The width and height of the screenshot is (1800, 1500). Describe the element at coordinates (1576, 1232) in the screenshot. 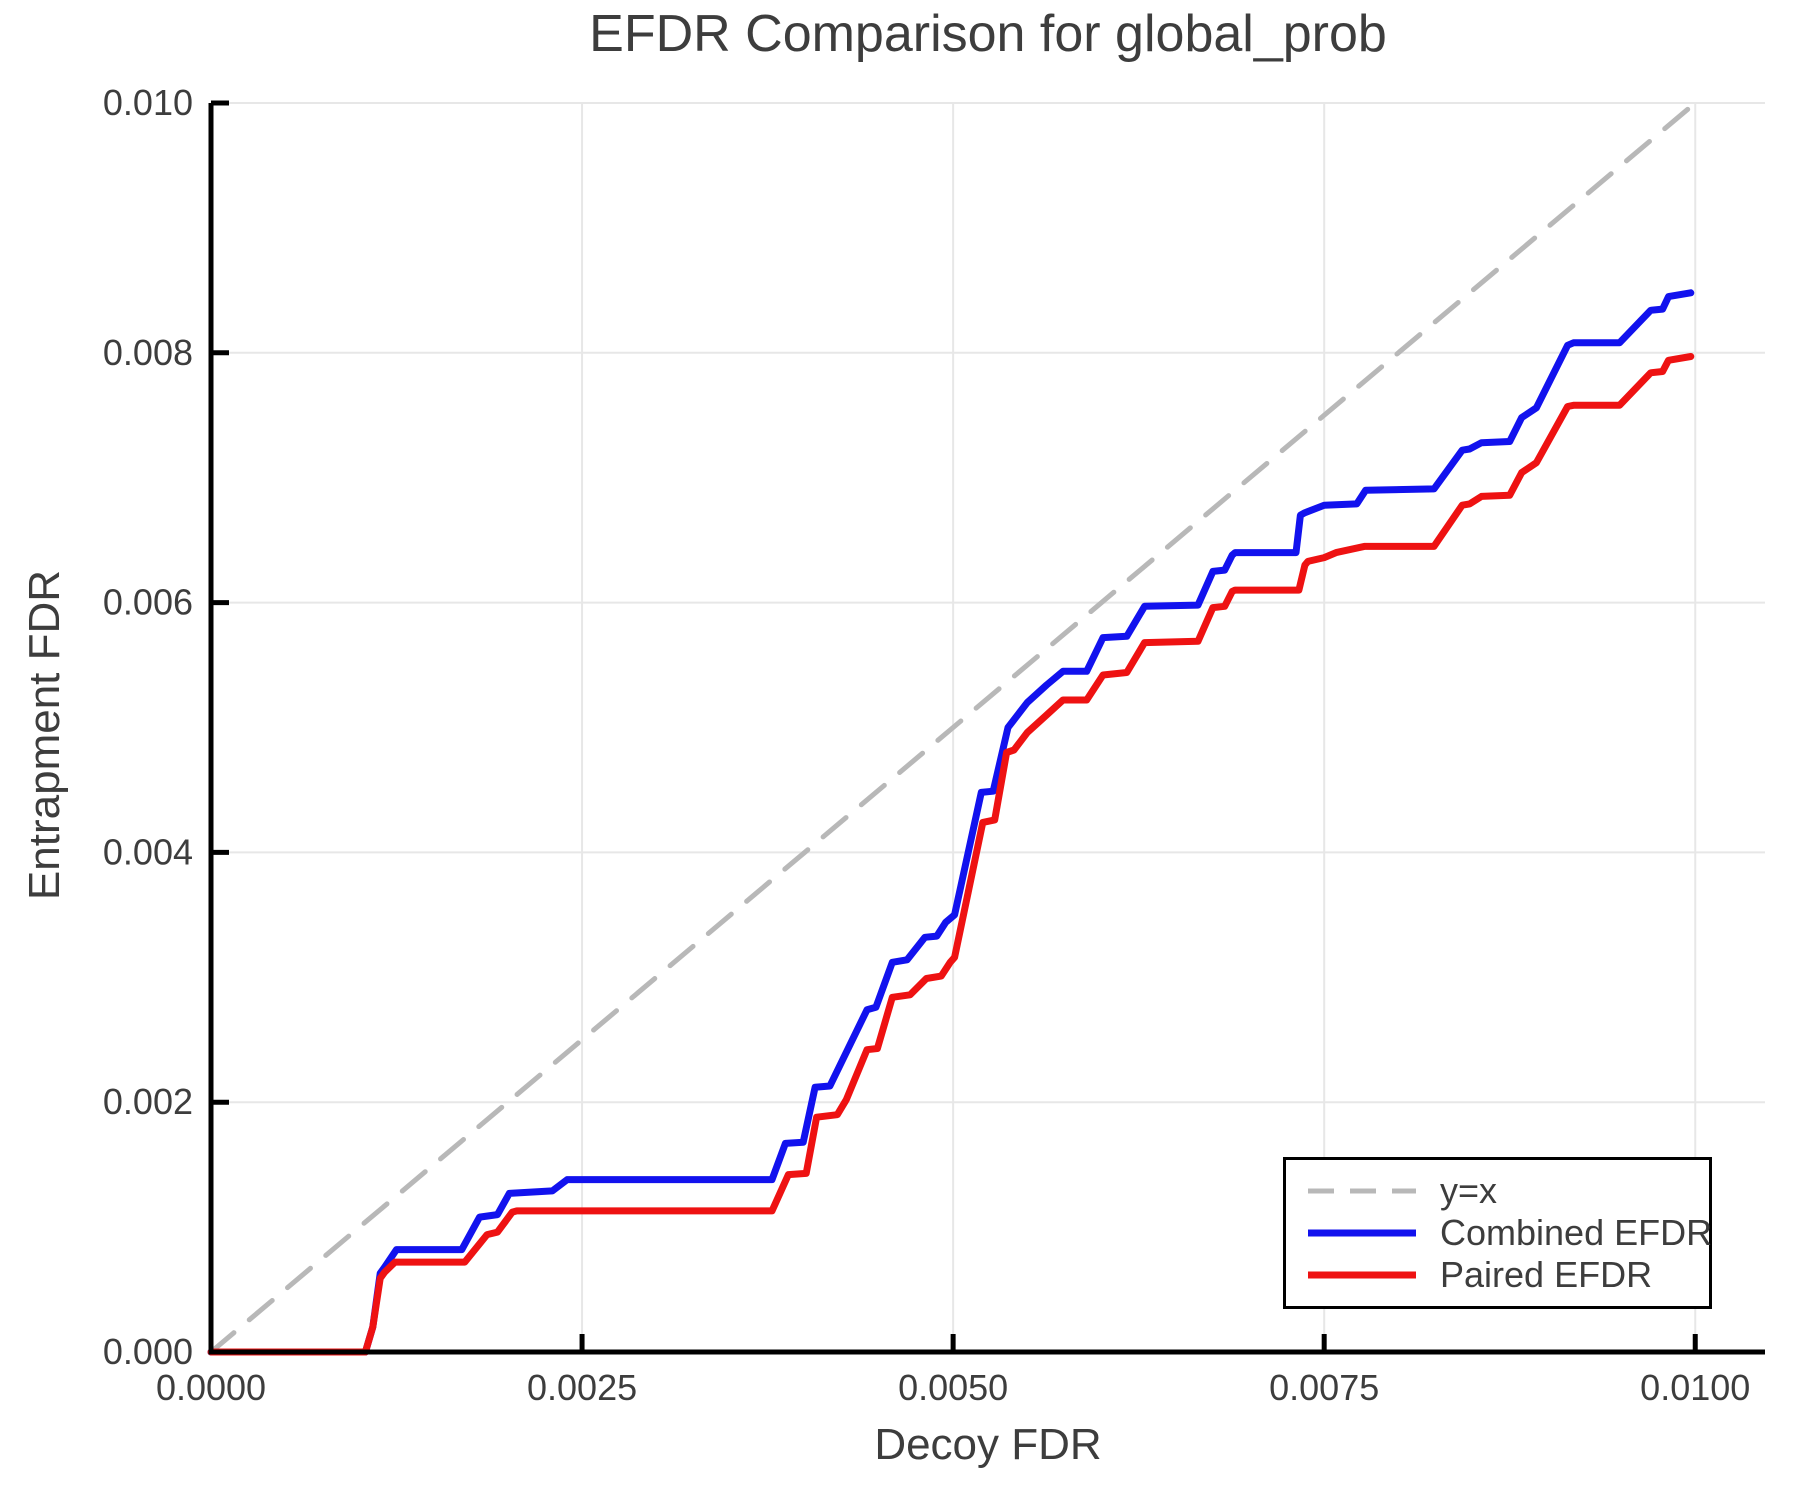

I see `legend-label: Combined EFDR` at that location.